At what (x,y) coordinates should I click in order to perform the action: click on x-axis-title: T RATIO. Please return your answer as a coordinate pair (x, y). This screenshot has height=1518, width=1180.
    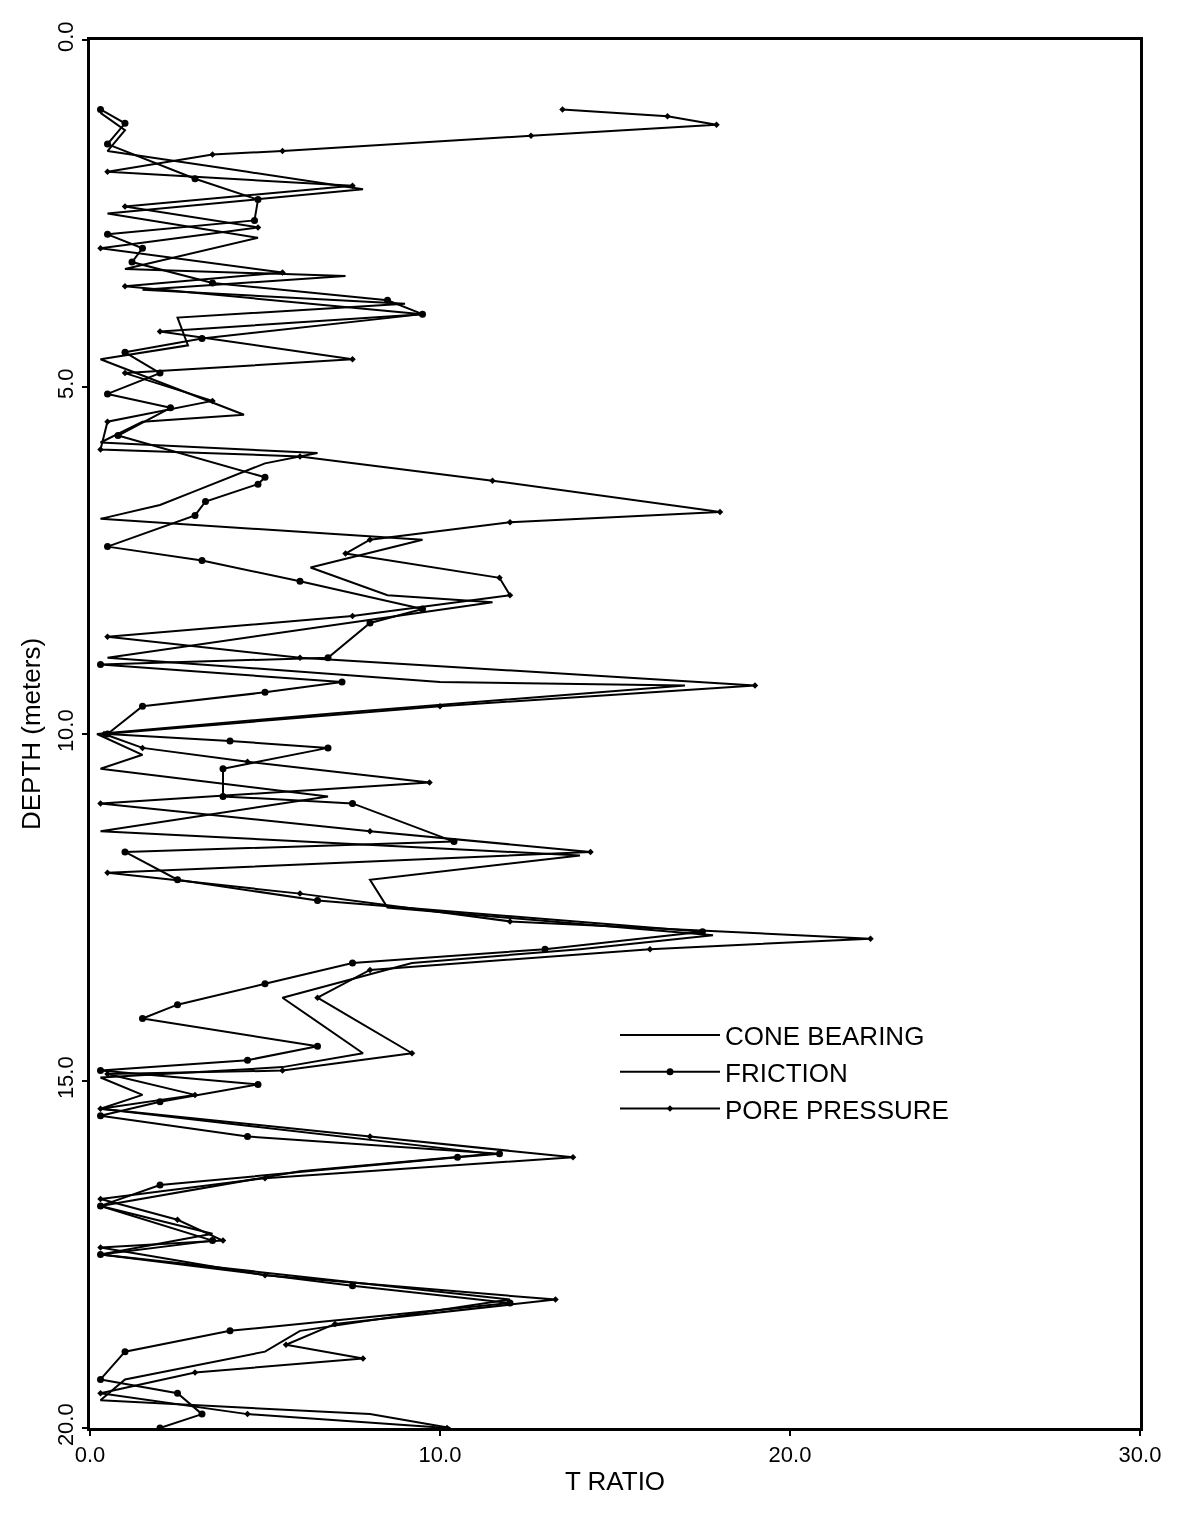
    Looking at the image, I should click on (615, 1481).